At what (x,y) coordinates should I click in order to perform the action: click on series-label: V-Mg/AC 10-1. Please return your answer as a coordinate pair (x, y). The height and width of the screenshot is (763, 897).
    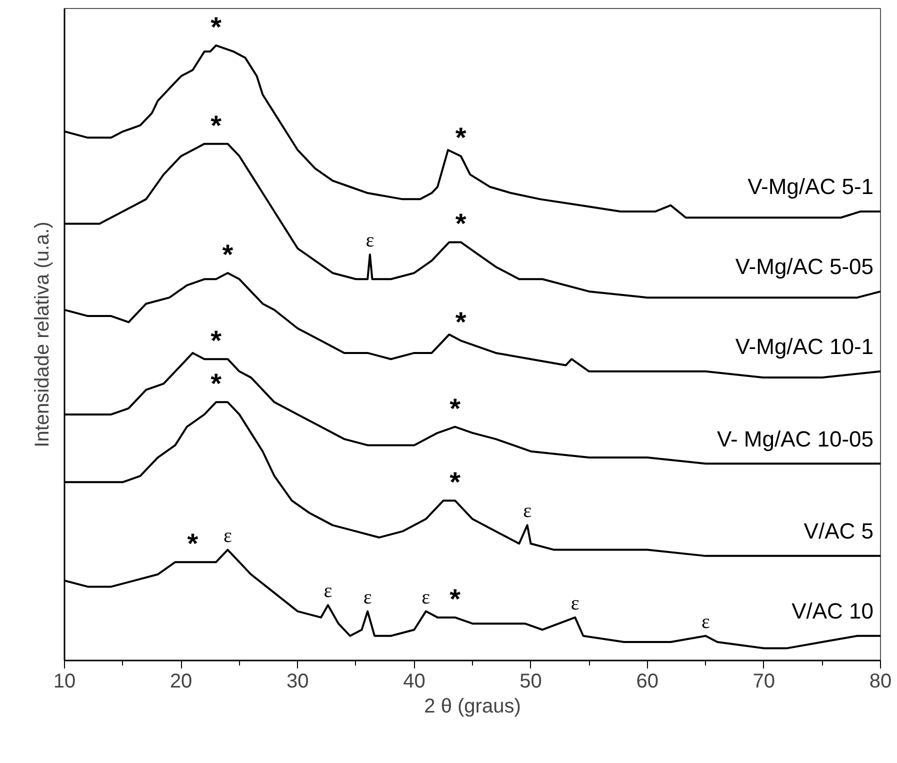
    Looking at the image, I should click on (804, 347).